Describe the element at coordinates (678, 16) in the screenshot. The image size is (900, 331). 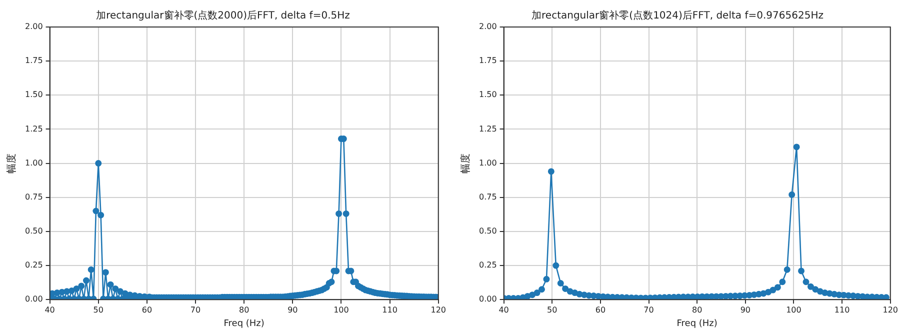
I see `chart-title: 加rectangular窗补零(点数1024)后FFT, delta f=0.9765625Hz` at that location.